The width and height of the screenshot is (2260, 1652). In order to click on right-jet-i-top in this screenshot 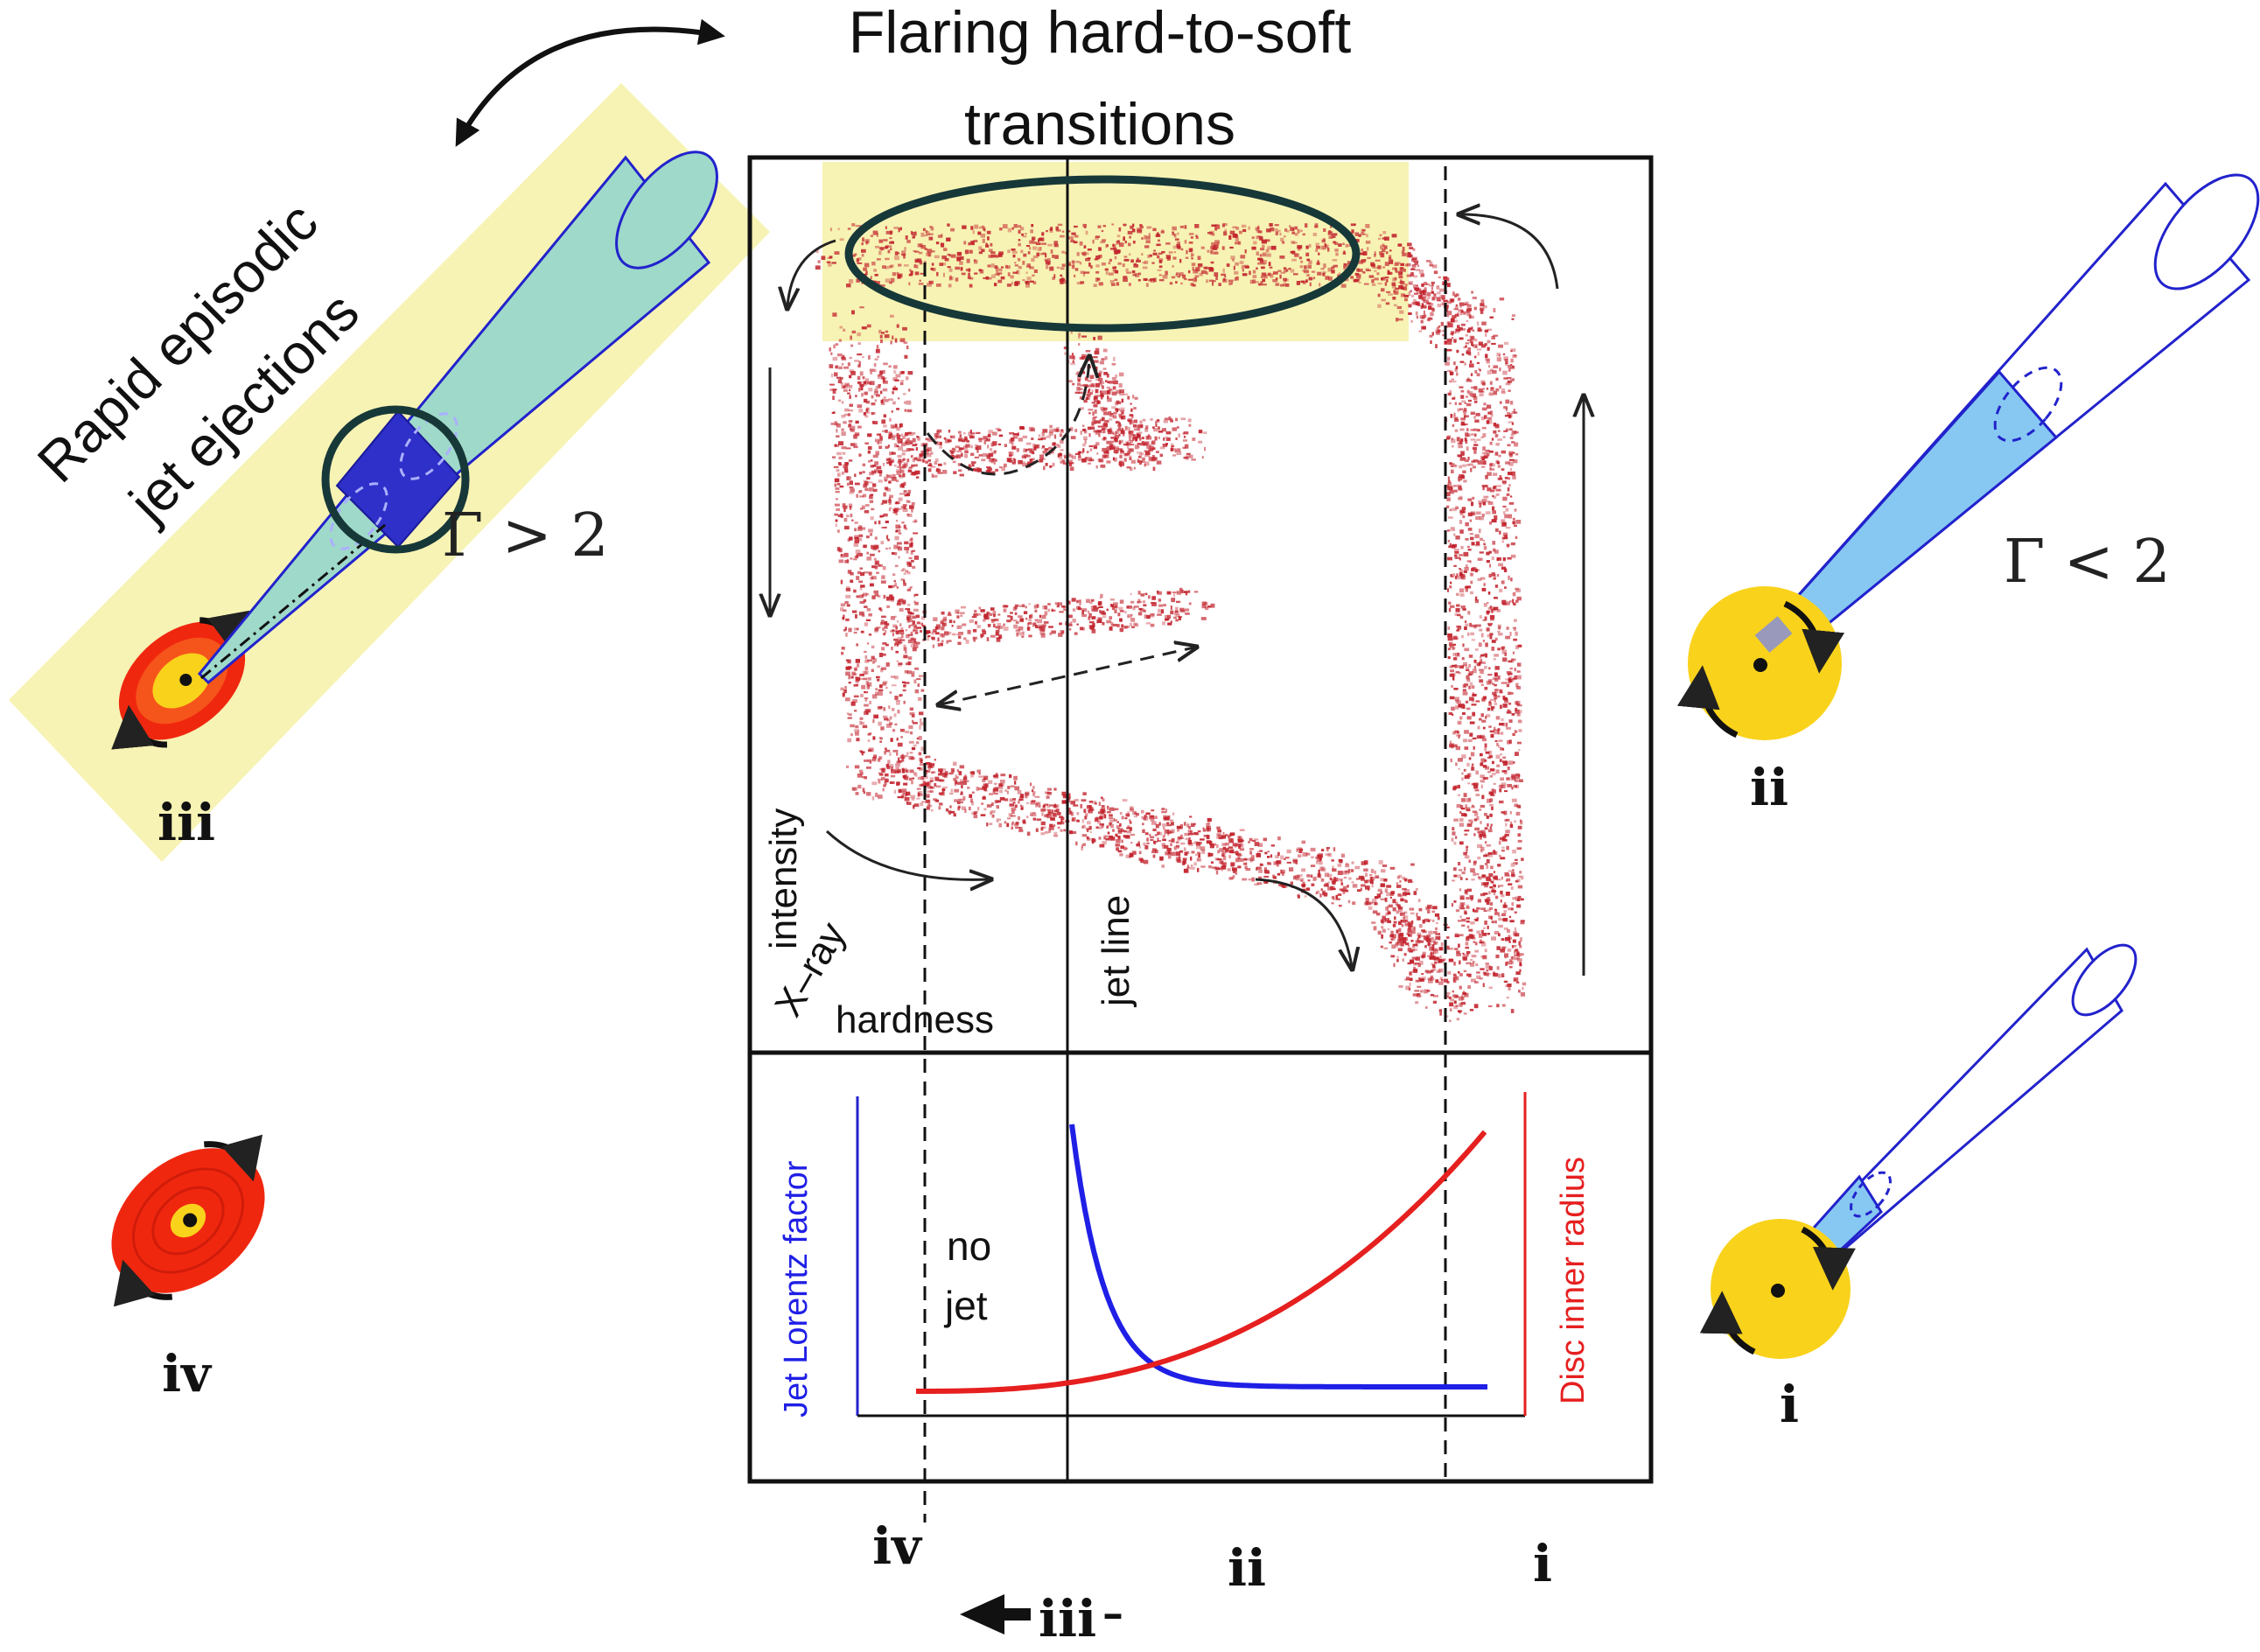, I will do `click(2104, 980)`.